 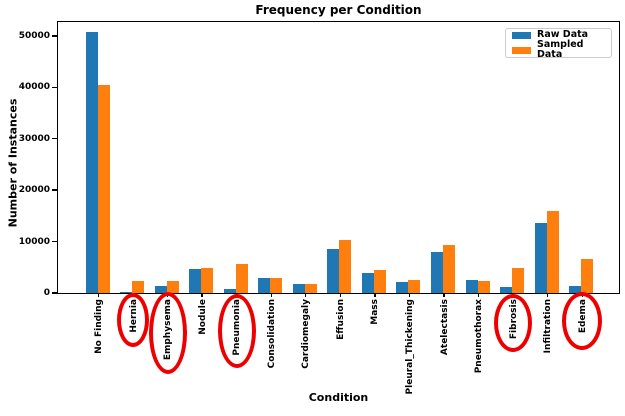 I want to click on bar-raw-data-atelectasis, so click(x=437, y=272).